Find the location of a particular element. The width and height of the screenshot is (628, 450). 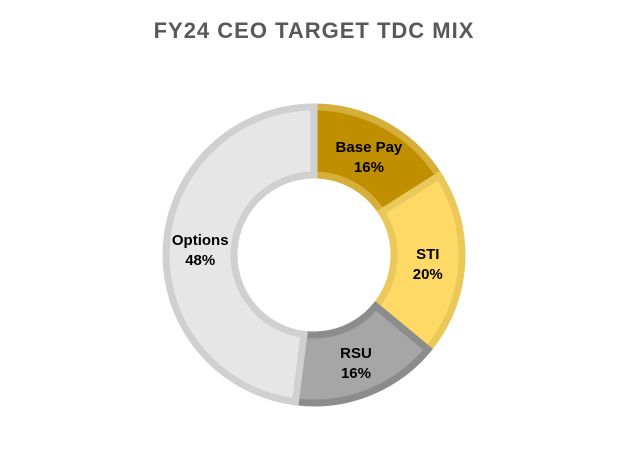

slice-label-base-pay: Base Pay 16% is located at coordinates (369, 157).